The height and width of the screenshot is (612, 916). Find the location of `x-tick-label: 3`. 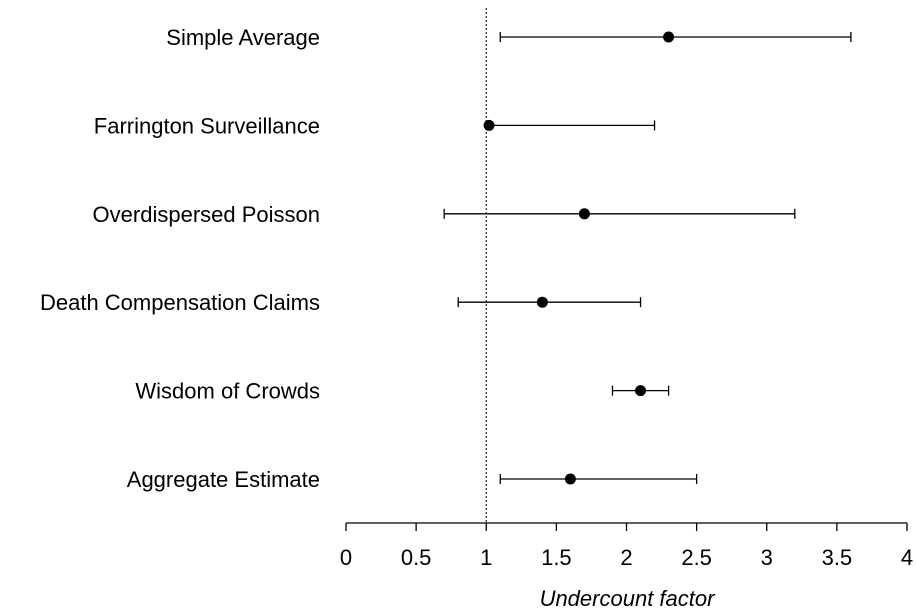

x-tick-label: 3 is located at coordinates (767, 557).